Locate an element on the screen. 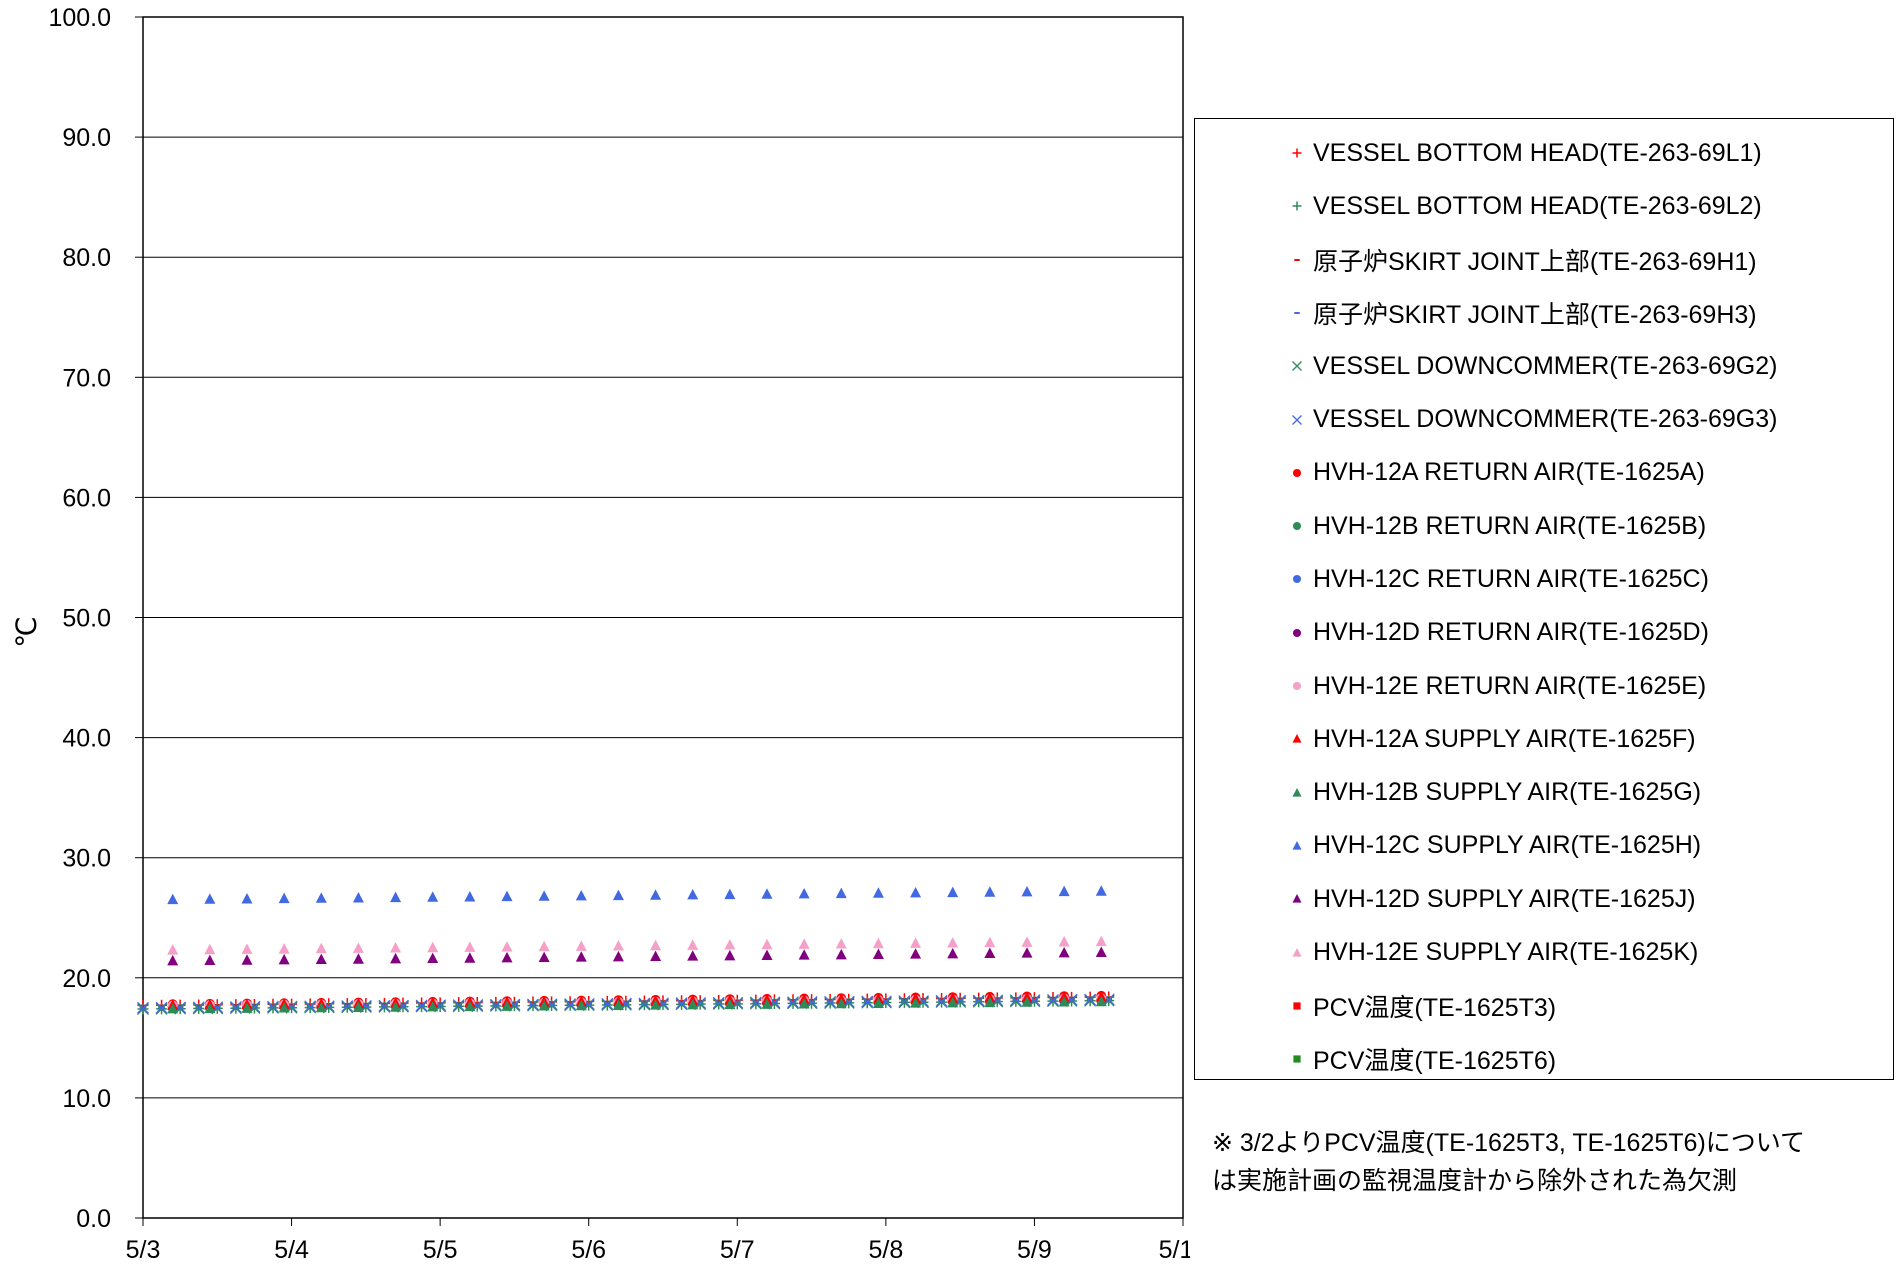 This screenshot has height=1268, width=1898. y-tick-label: 90.0 is located at coordinates (86, 138).